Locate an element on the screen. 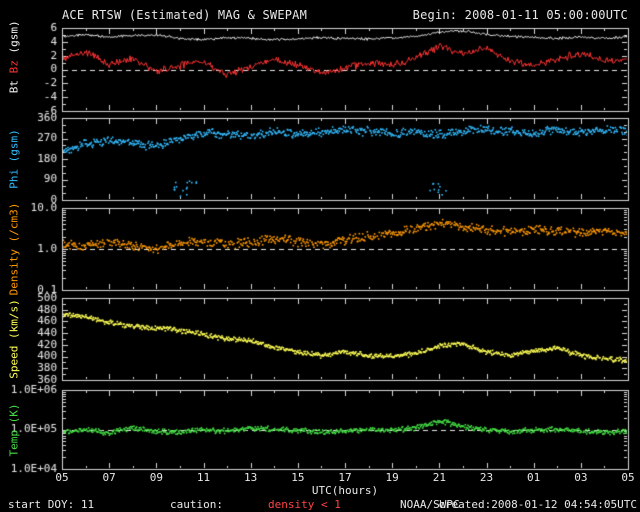 Image resolution: width=640 pixels, height=512 pixels. bt-label: Bt is located at coordinates (14, 82).